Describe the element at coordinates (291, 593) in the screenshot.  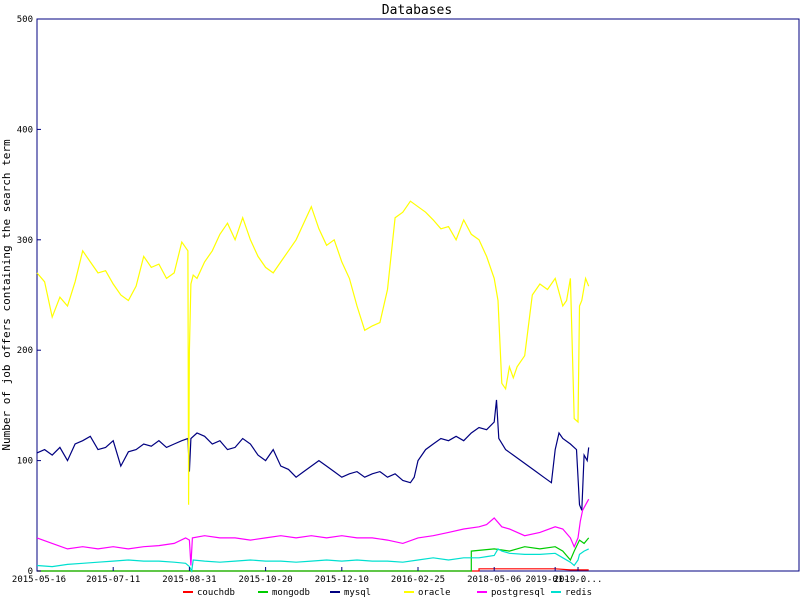
I see `legend-label-mongodb: mongodb` at that location.